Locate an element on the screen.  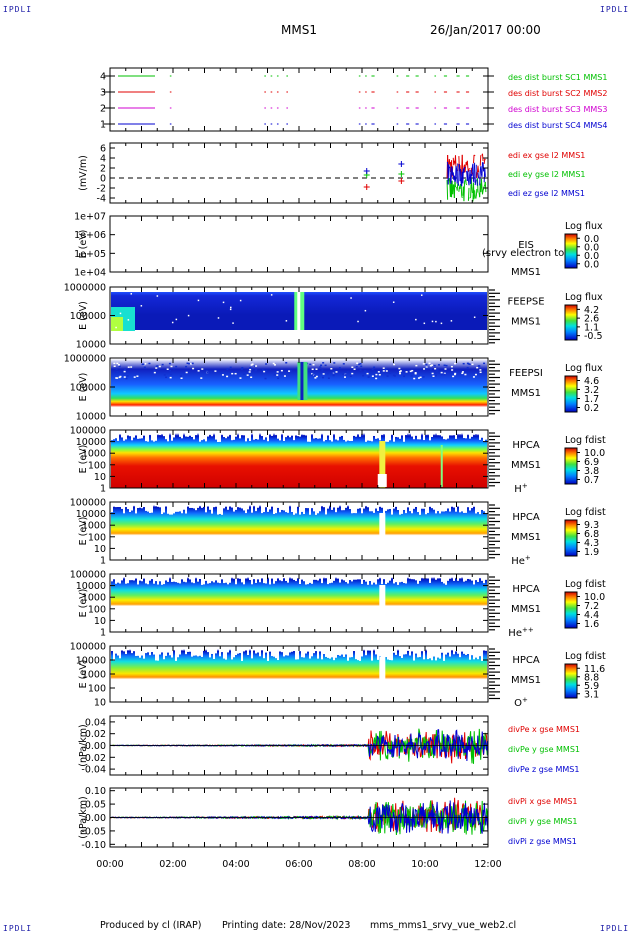
colorbar-tick-label-eis: 0.0 is located at coordinates (591, 256).